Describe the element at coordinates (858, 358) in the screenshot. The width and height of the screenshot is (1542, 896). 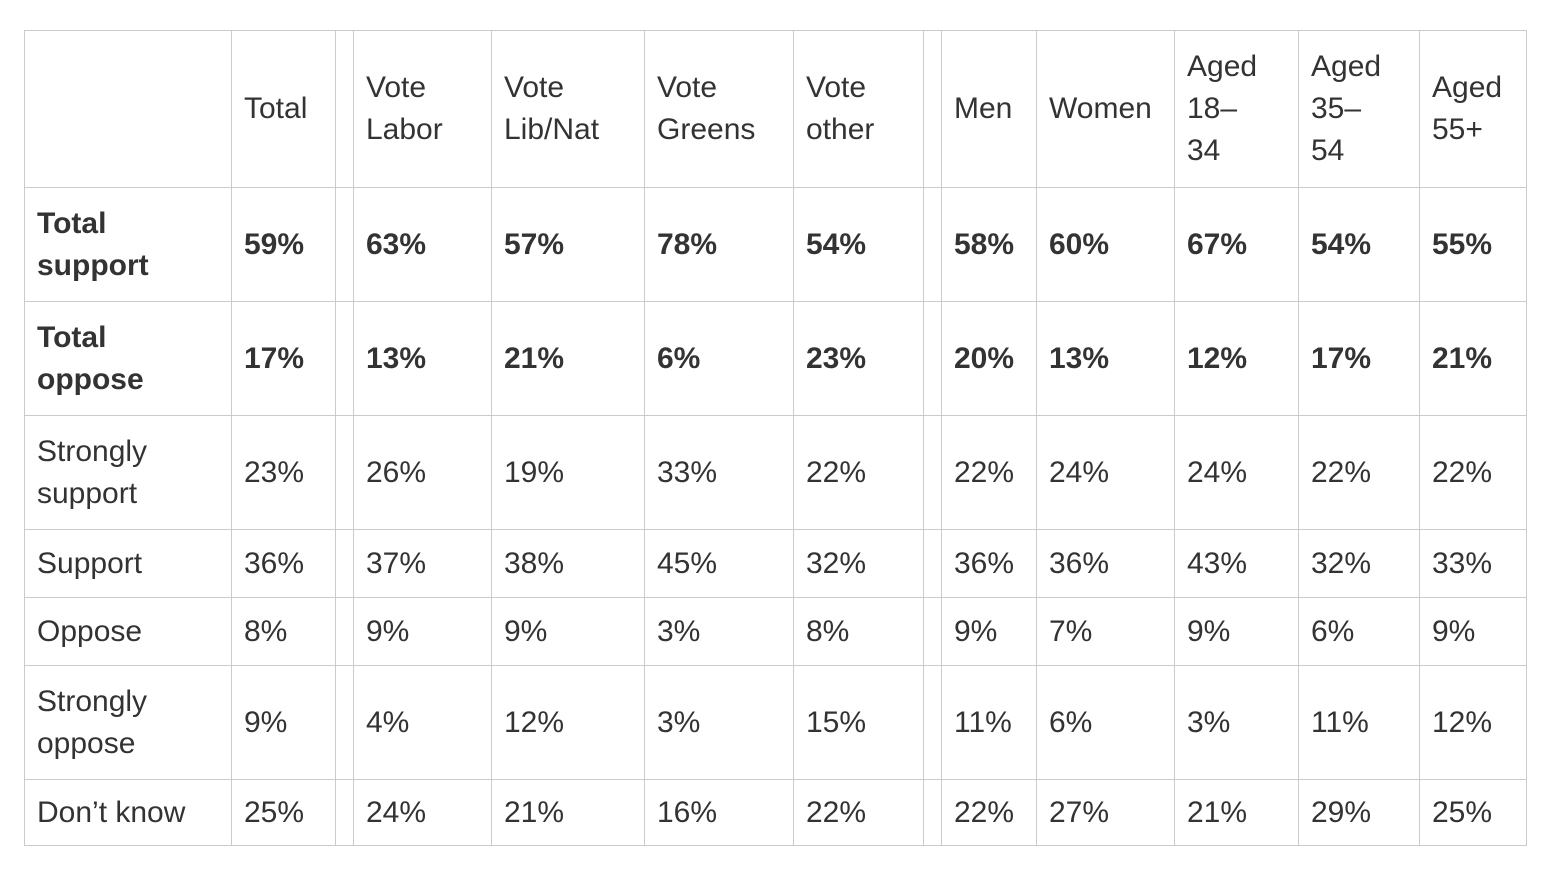
I see `cell-vote-other: 23%` at that location.